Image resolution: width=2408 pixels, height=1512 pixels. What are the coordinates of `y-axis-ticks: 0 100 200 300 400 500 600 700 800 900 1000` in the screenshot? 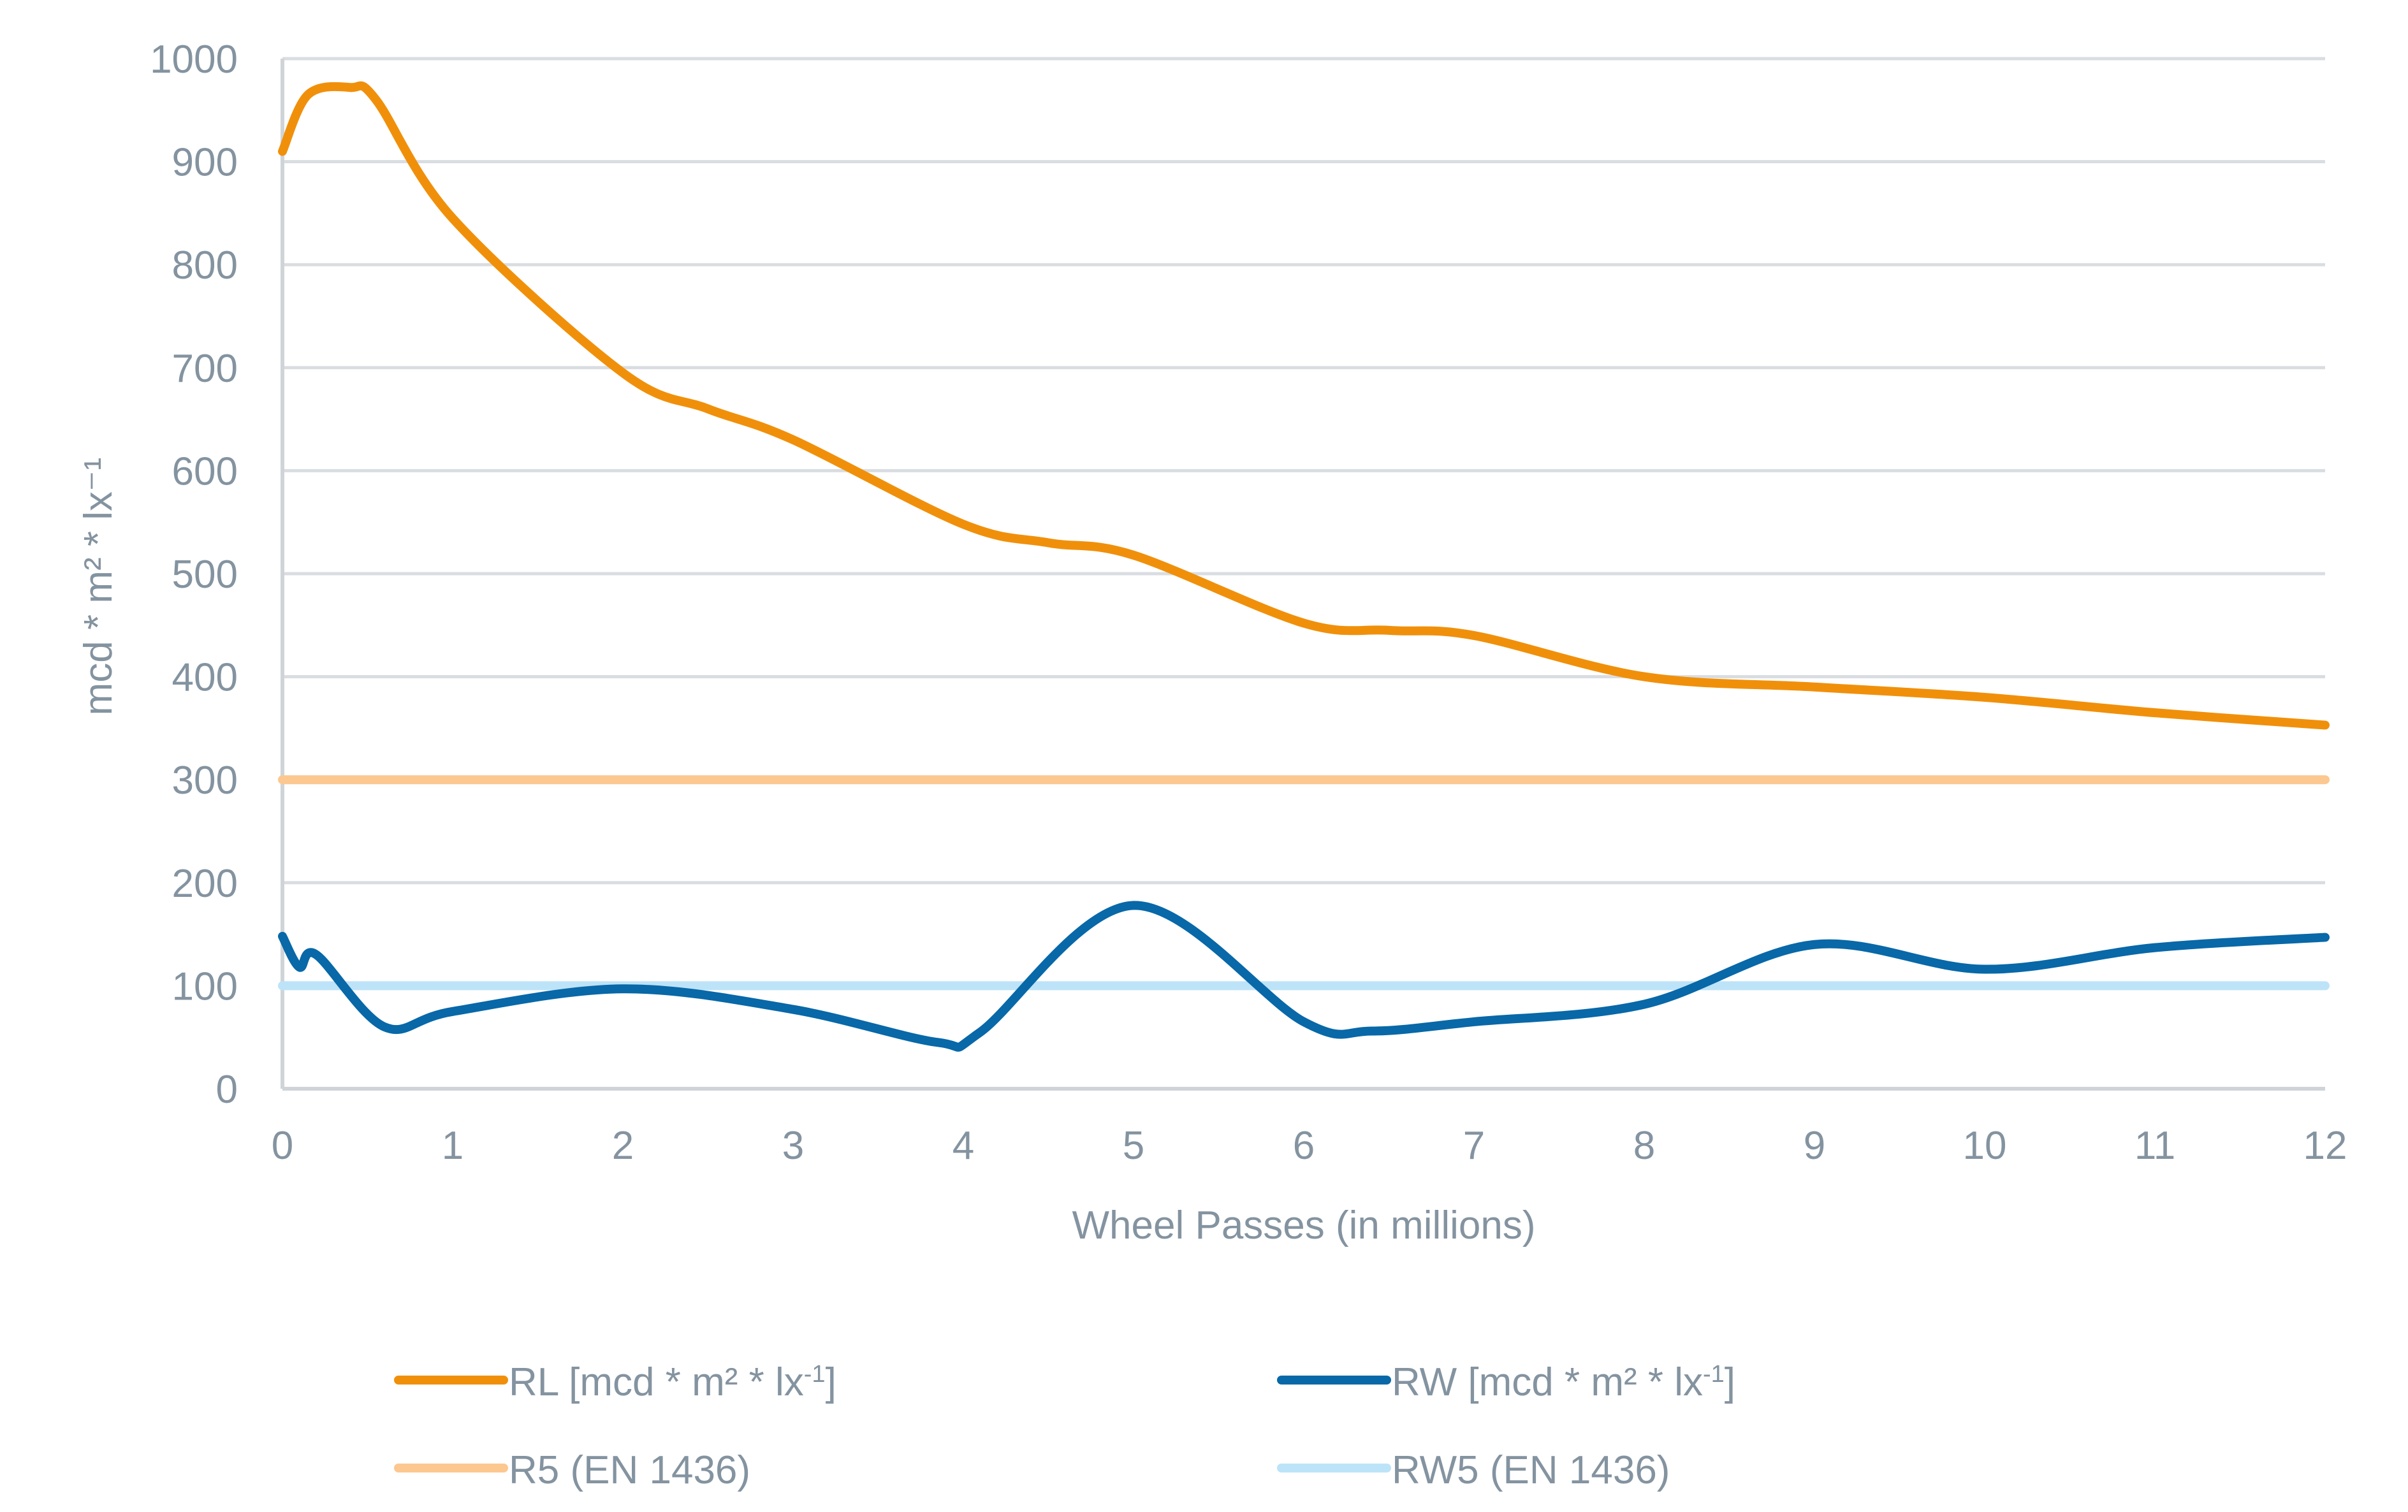 It's located at (194, 575).